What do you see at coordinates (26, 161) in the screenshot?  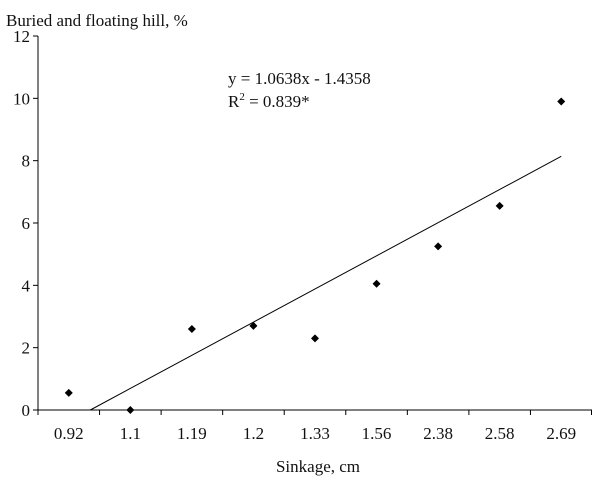 I see `y-tick-label: 8` at bounding box center [26, 161].